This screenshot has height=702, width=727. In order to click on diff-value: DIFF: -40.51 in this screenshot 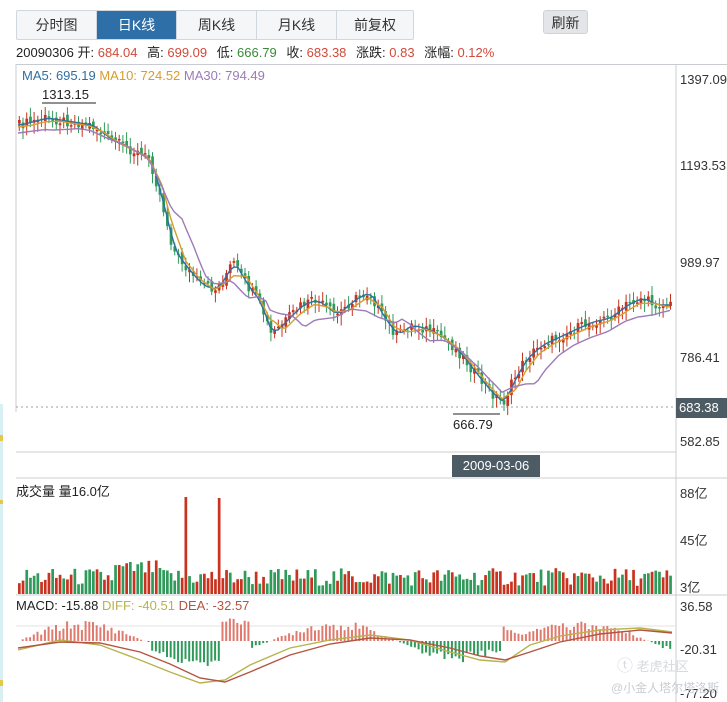, I will do `click(138, 605)`.